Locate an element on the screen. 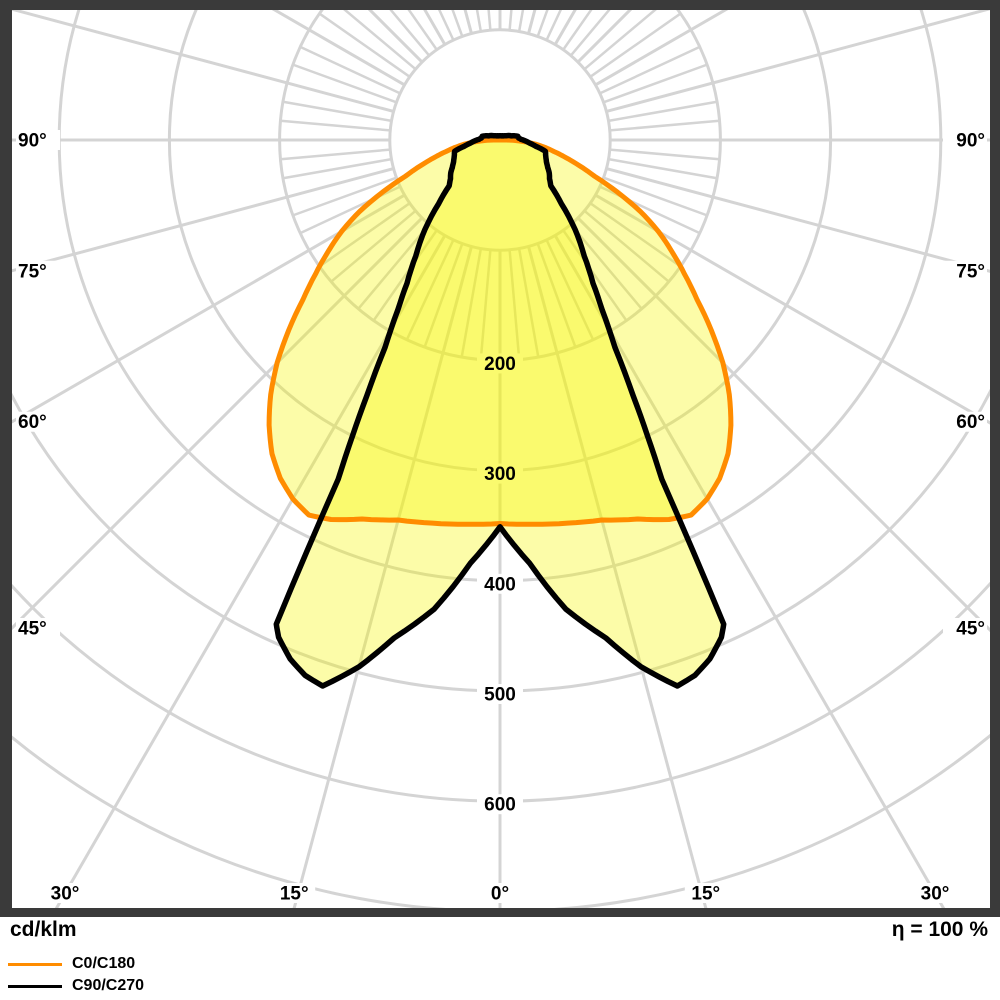 Image resolution: width=1000 pixels, height=1000 pixels. angle-label-left: 75° is located at coordinates (32, 271).